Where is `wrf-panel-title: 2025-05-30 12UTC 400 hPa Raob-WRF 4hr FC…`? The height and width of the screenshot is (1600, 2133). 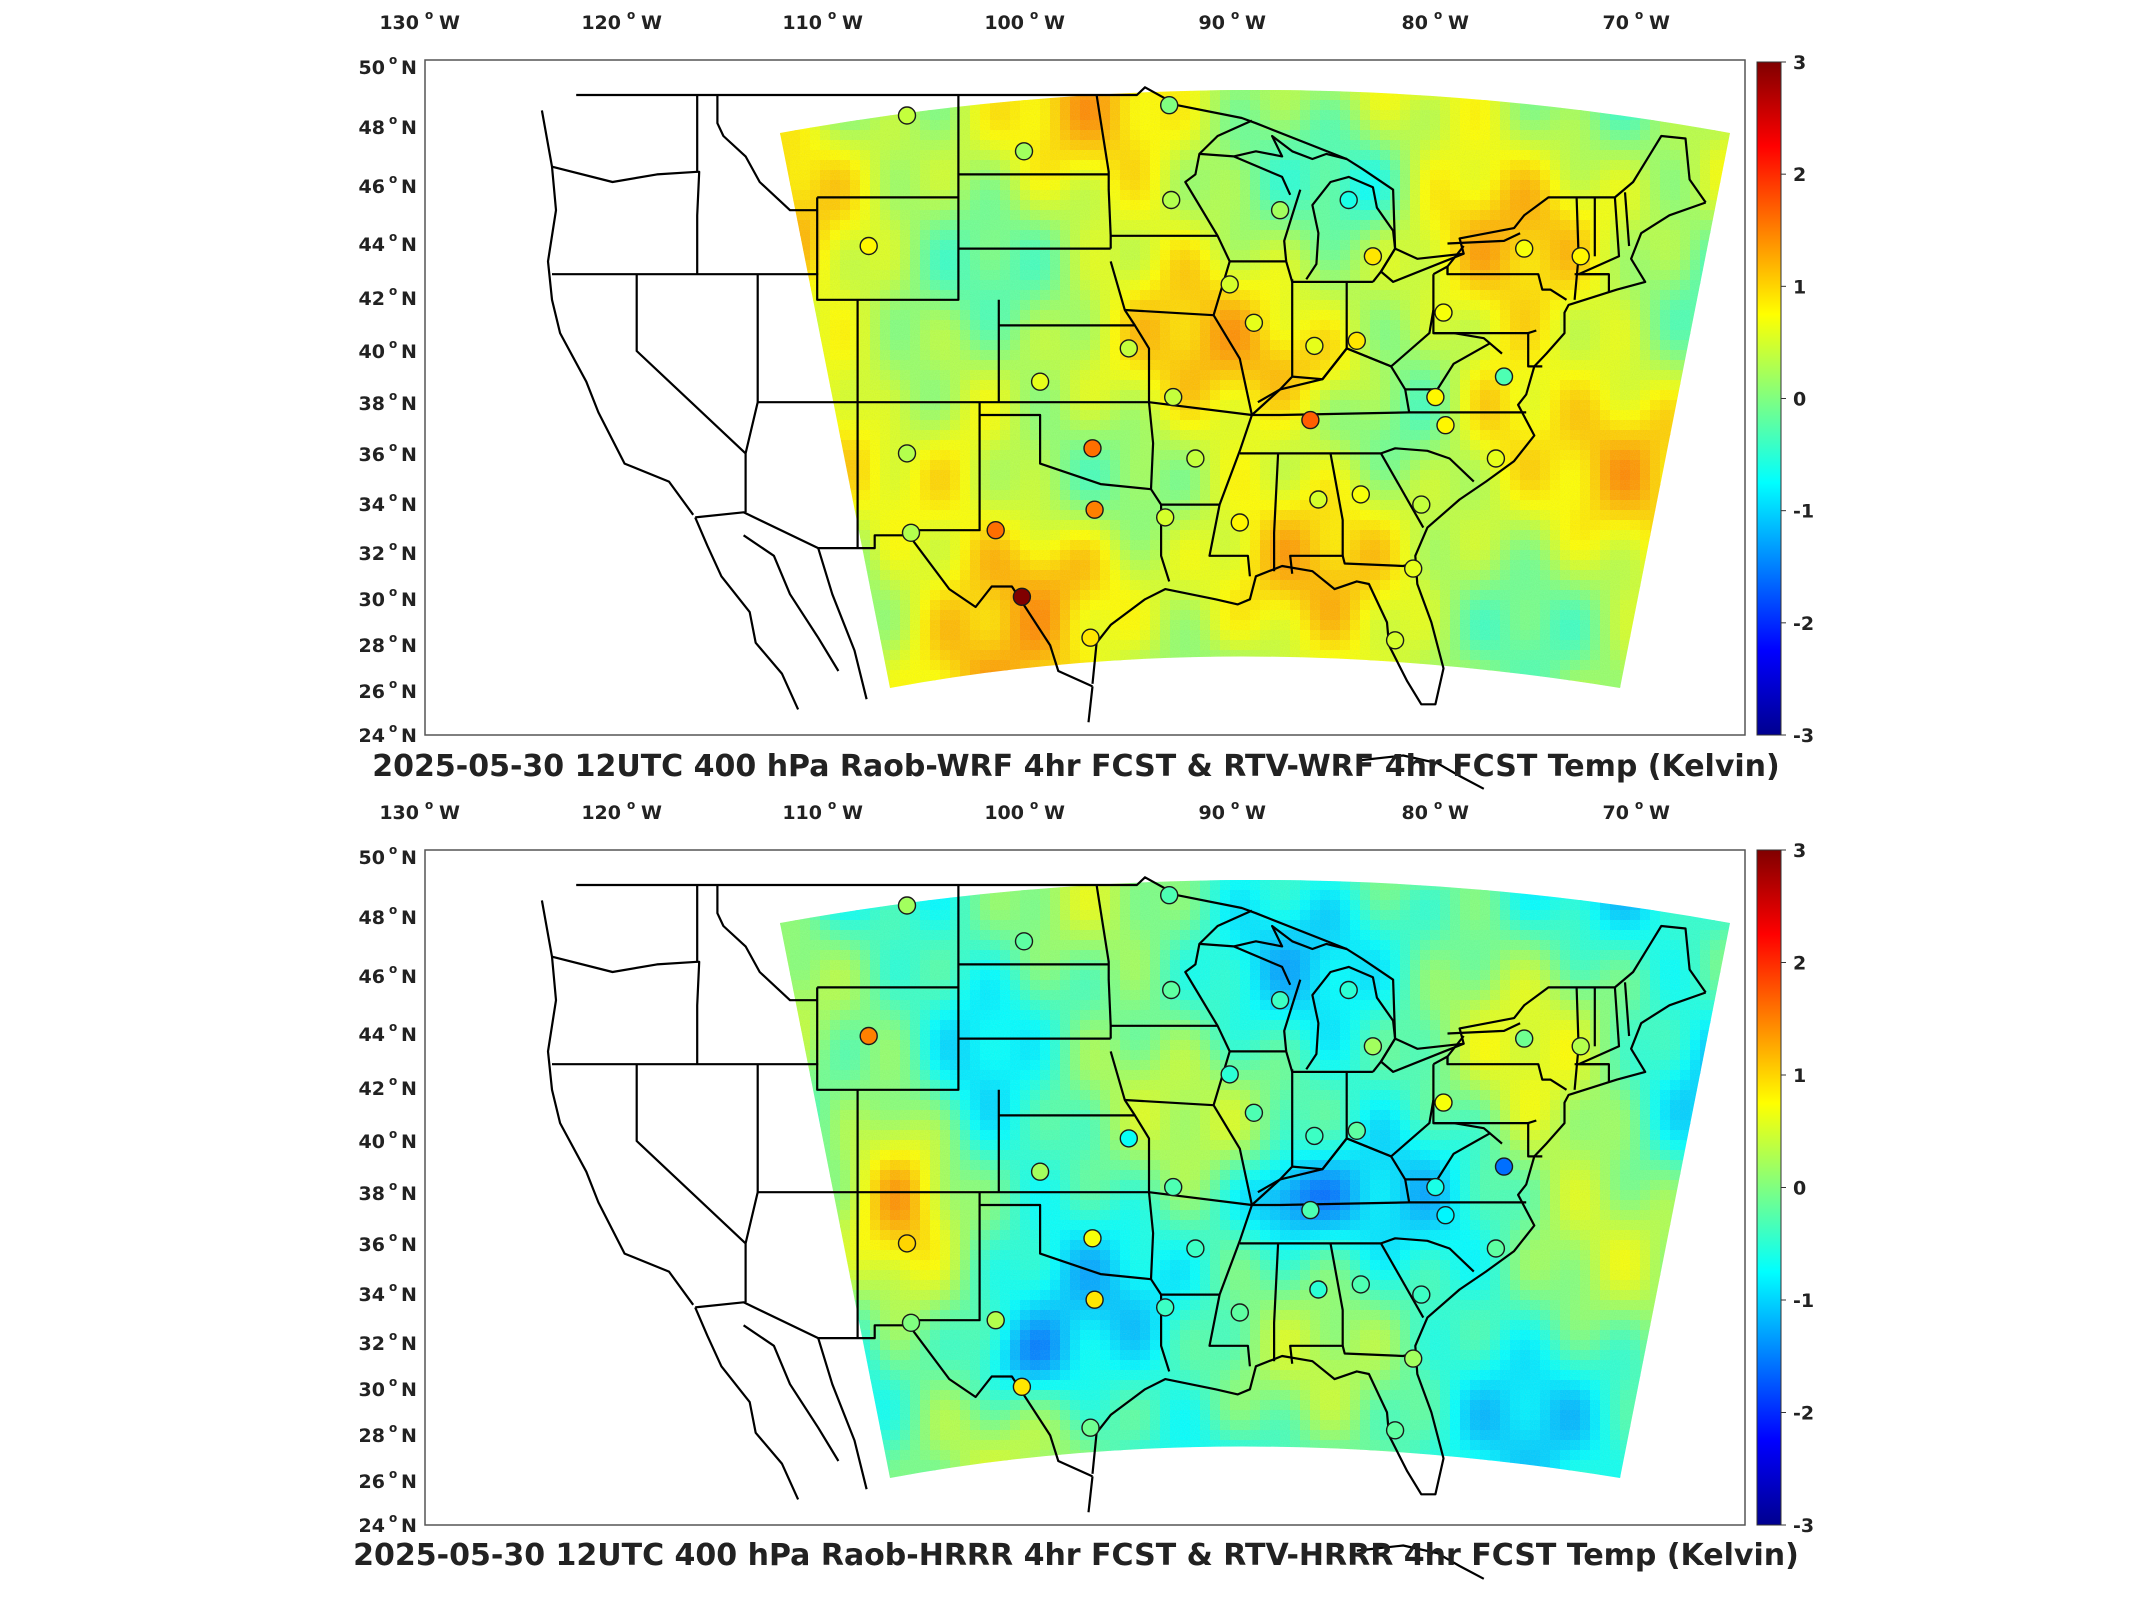 wrf-panel-title: 2025-05-30 12UTC 400 hPa Raob-WRF 4hr FC… is located at coordinates (1076, 766).